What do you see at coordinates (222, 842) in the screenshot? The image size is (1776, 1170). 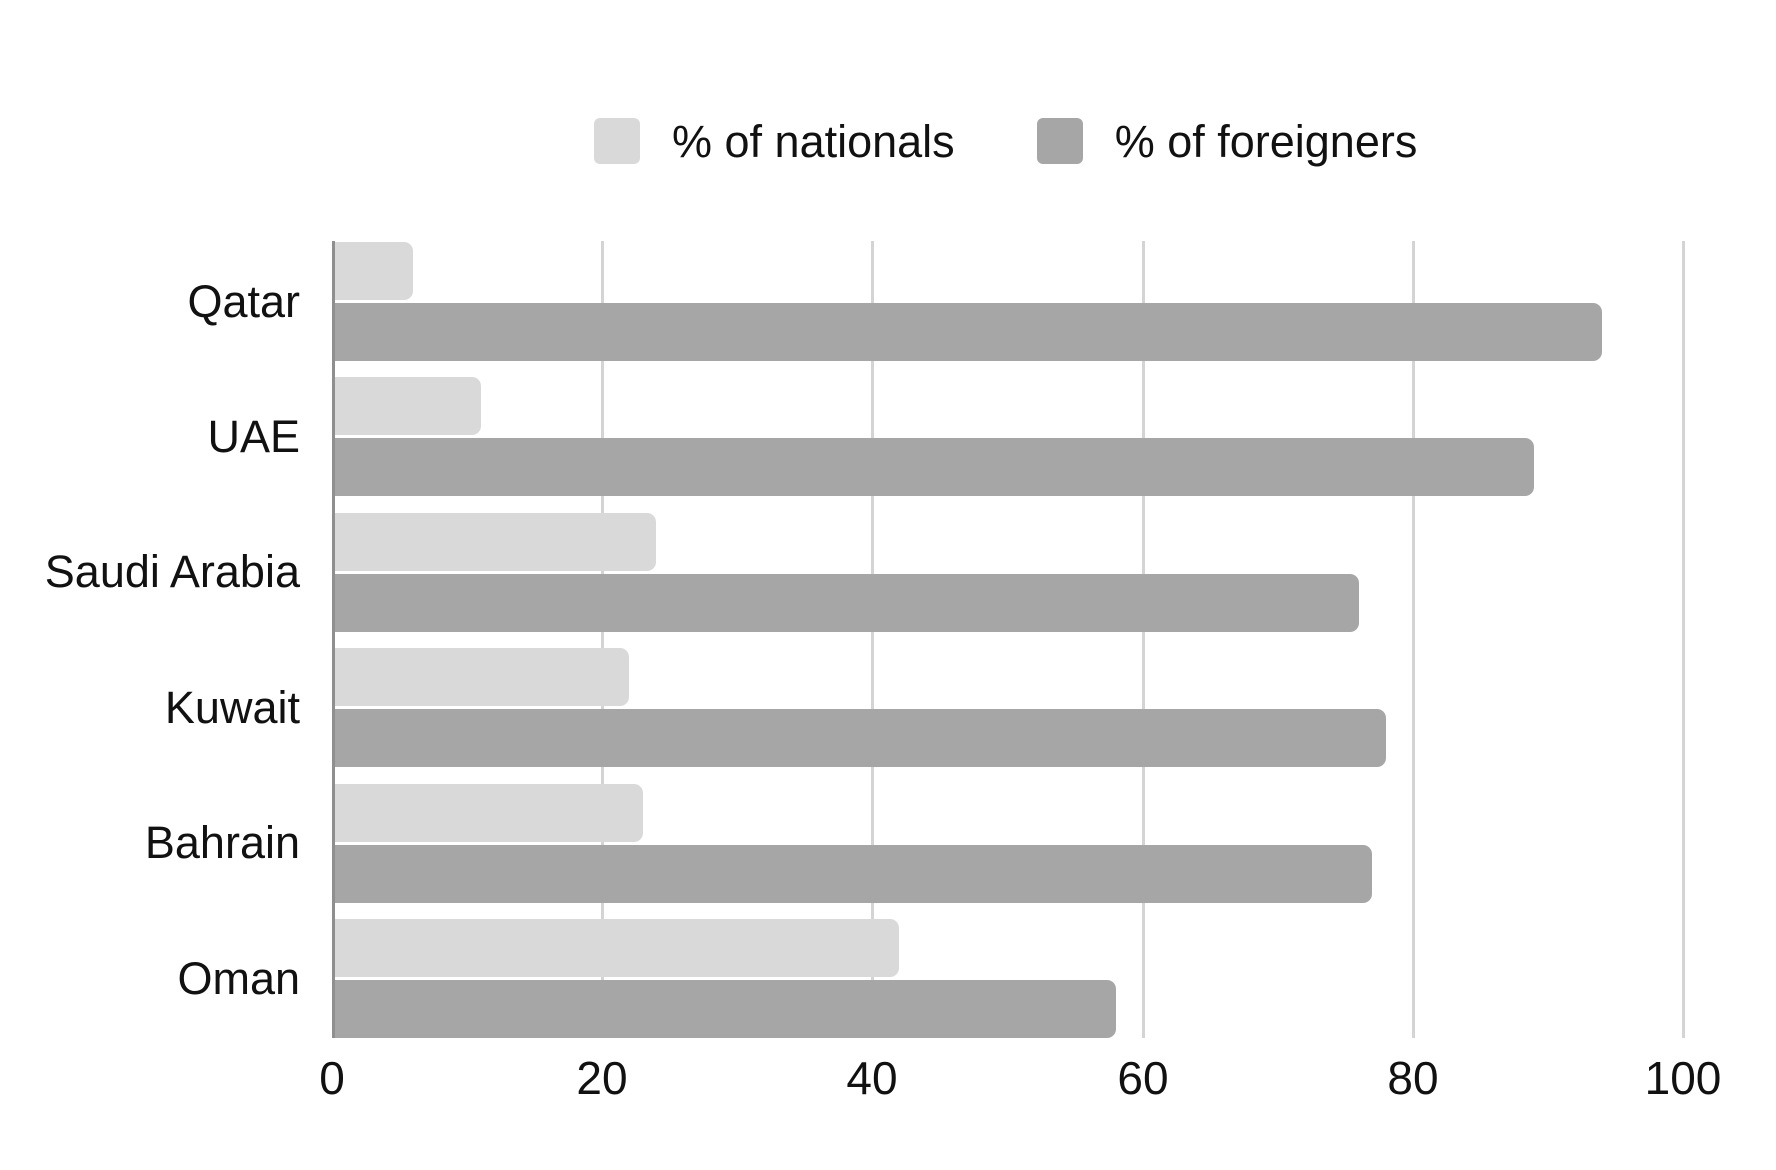 I see `category-label-bahrain: Bahrain` at bounding box center [222, 842].